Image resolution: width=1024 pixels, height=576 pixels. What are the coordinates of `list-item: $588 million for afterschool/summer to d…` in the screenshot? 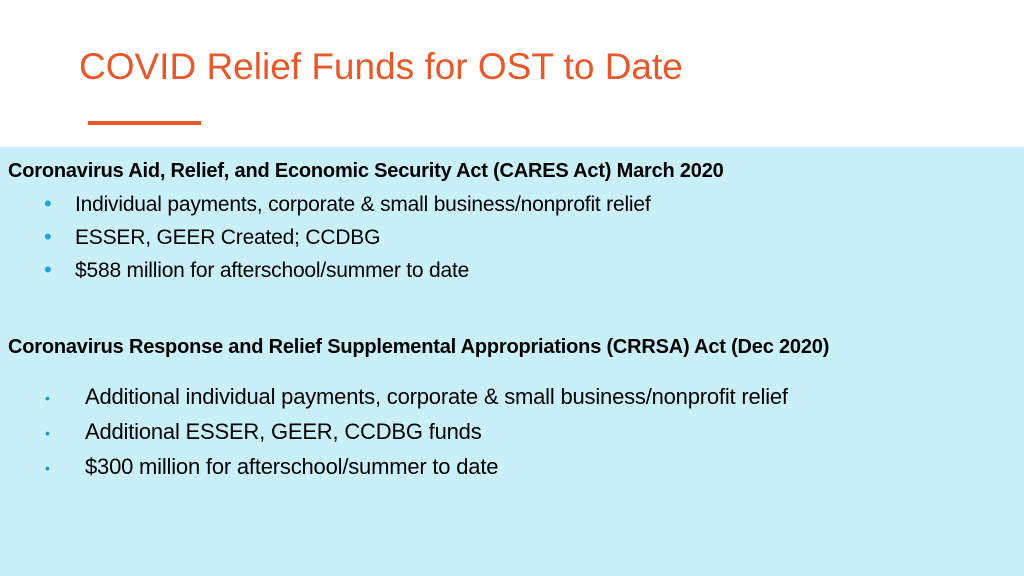 It's located at (272, 270).